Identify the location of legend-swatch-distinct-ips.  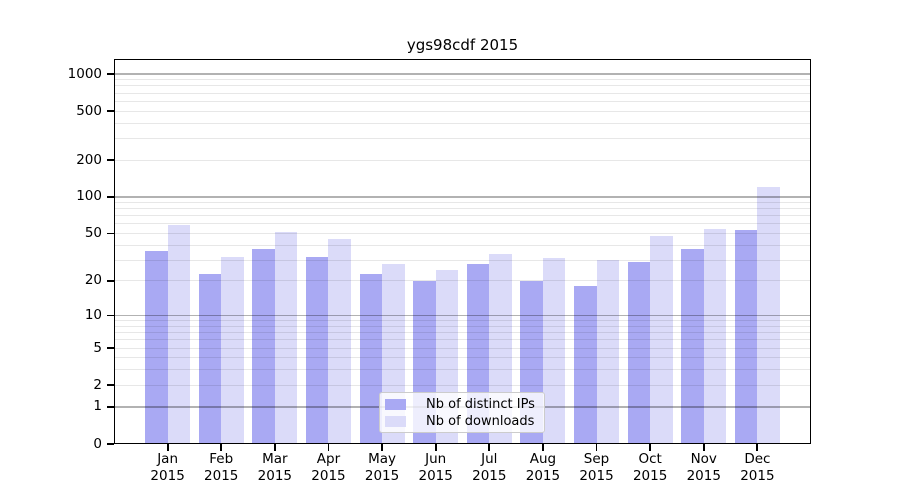
(395, 404).